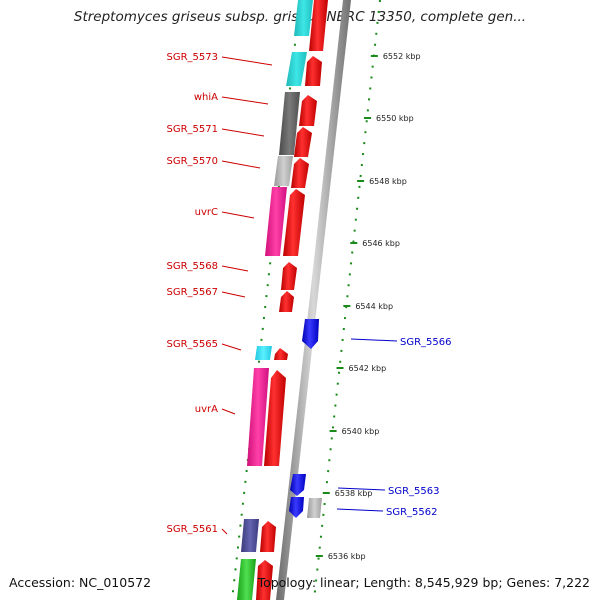  I want to click on cds-arrow-whia, so click(308, 110).